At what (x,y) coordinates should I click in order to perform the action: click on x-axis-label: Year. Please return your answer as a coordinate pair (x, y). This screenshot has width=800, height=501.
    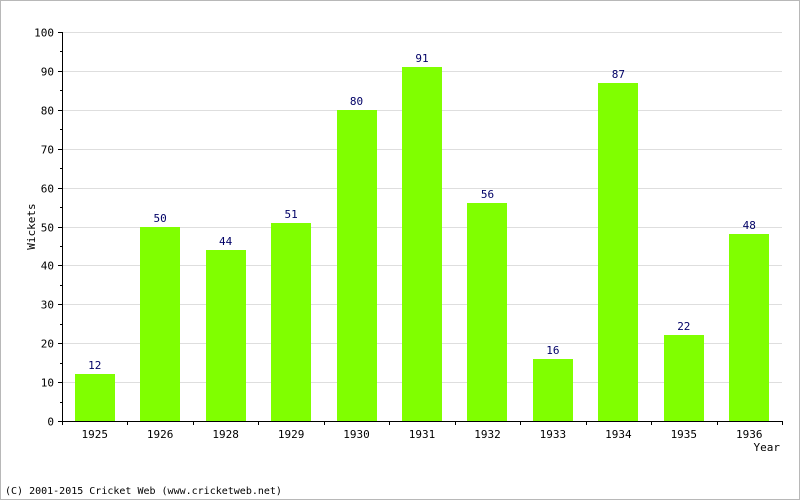
    Looking at the image, I should click on (767, 447).